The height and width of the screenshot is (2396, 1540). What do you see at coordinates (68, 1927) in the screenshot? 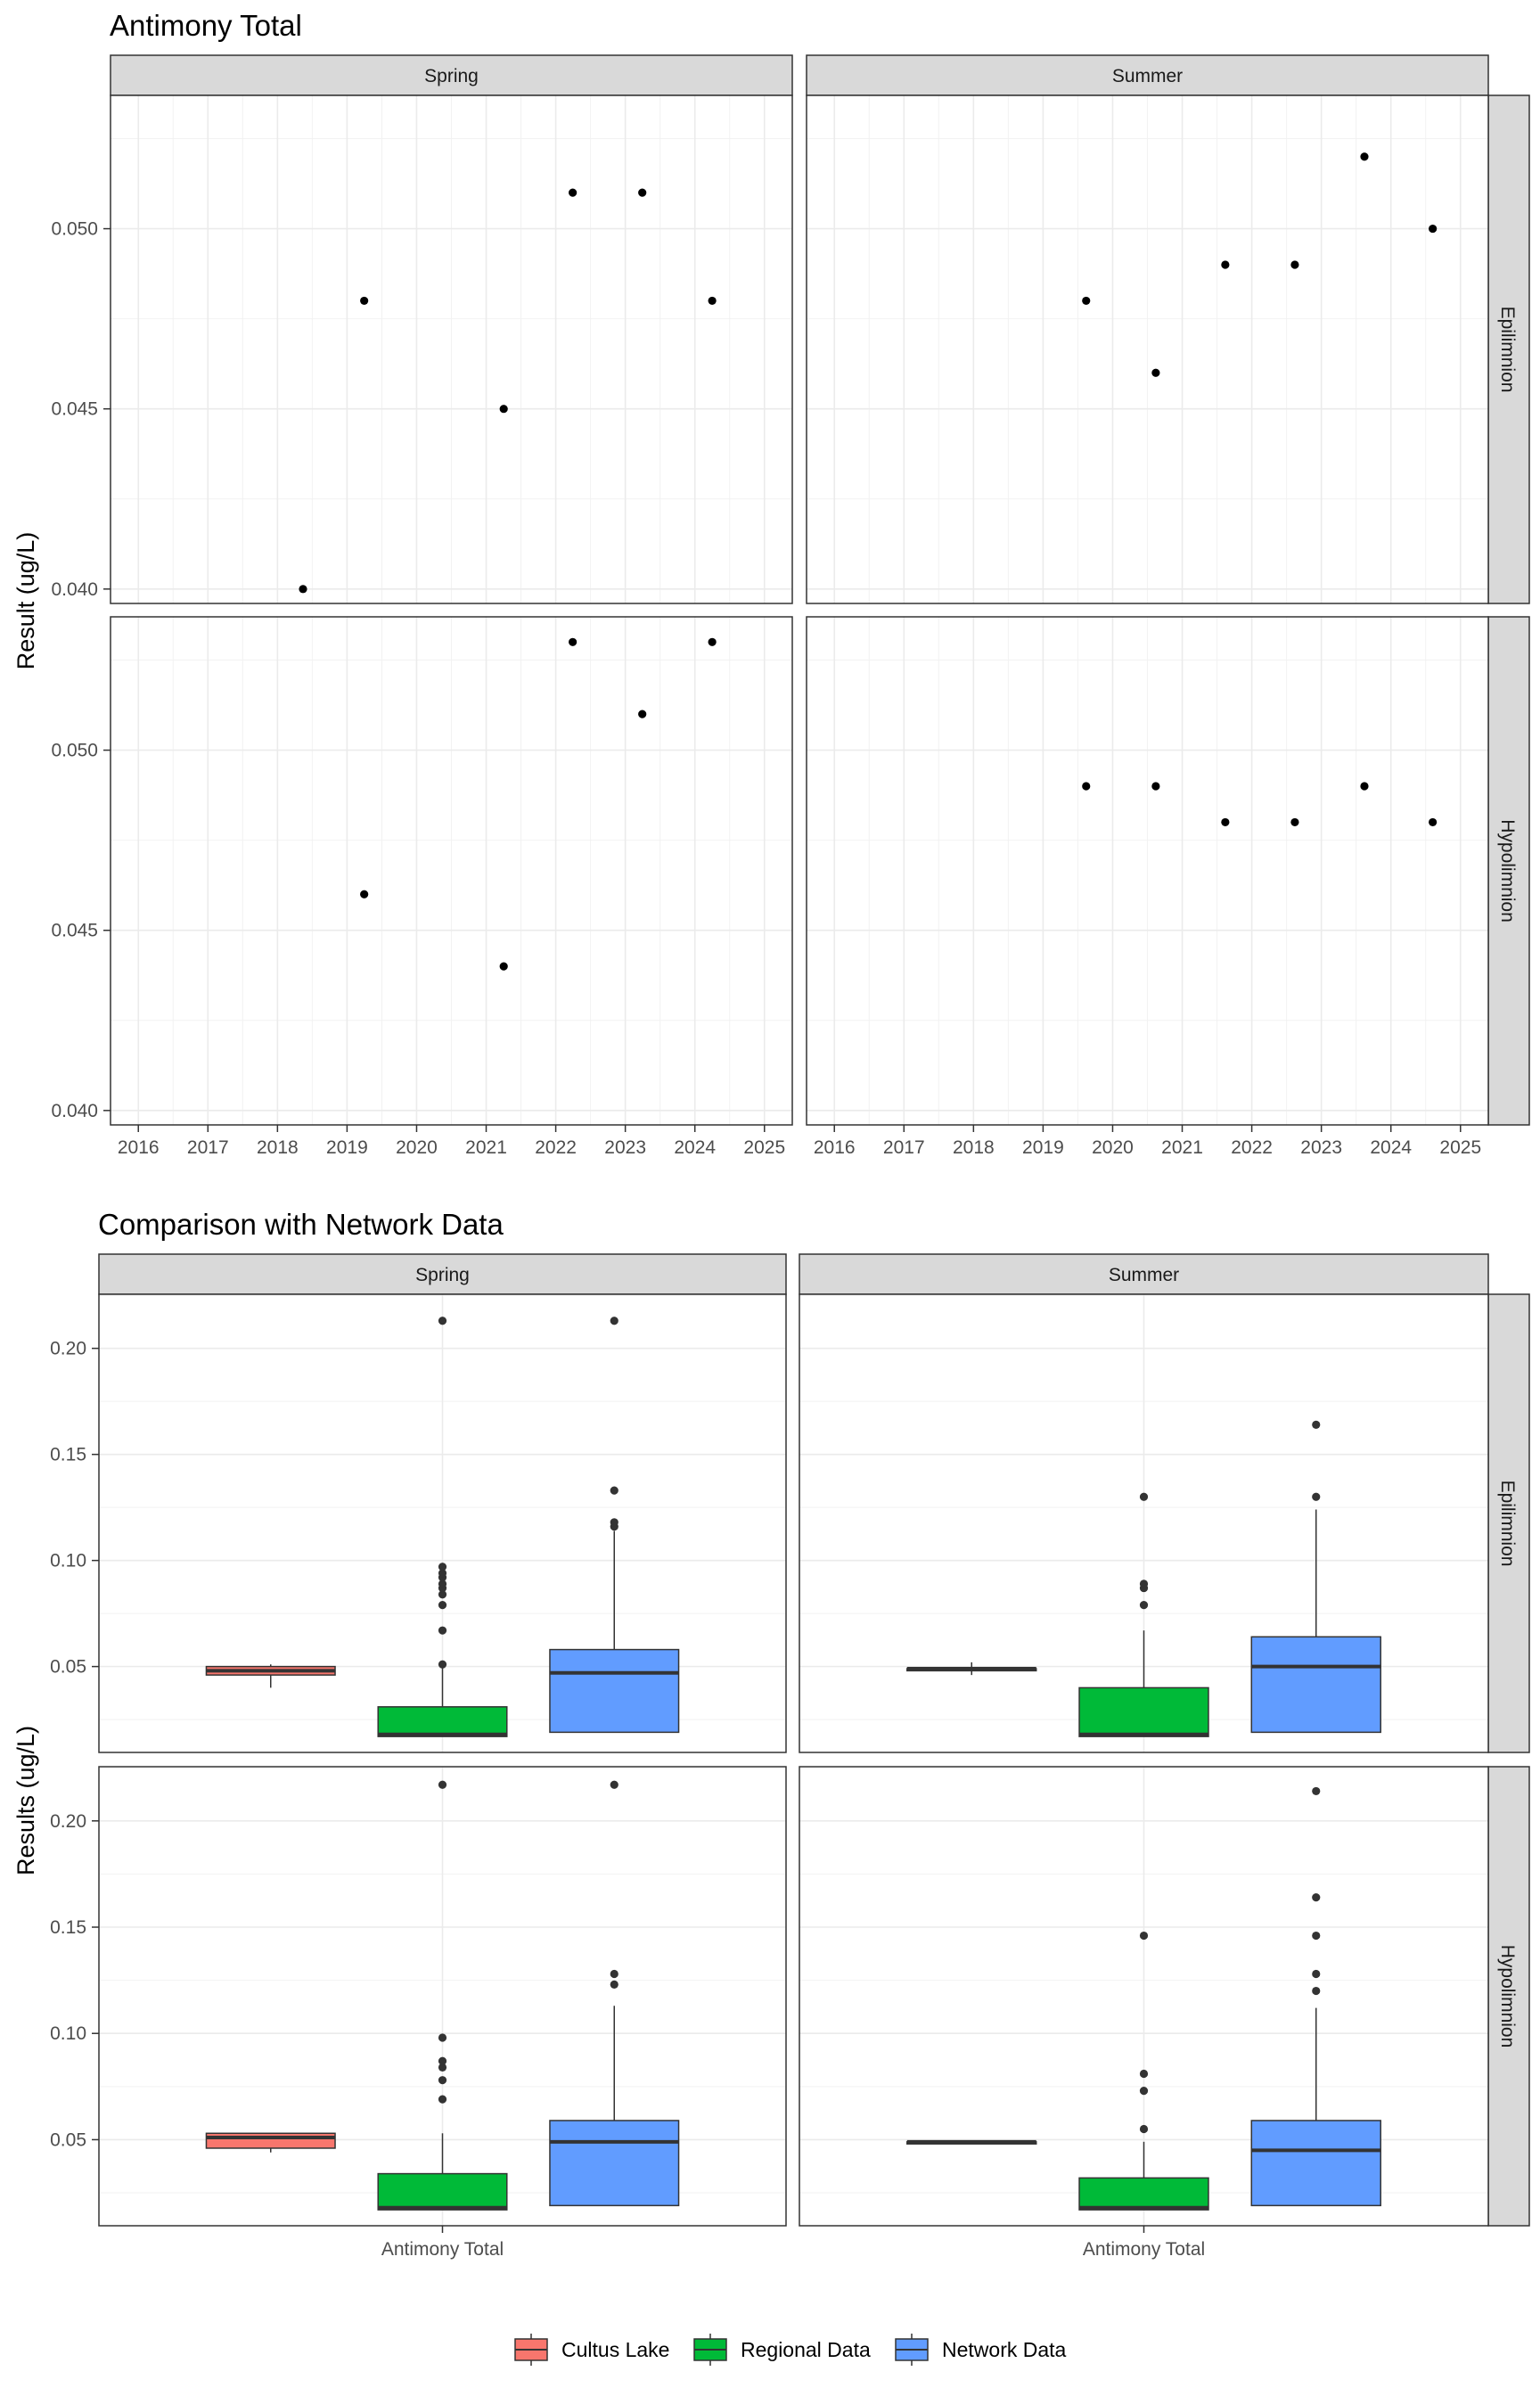
I see `y-tick-label: 0.15` at bounding box center [68, 1927].